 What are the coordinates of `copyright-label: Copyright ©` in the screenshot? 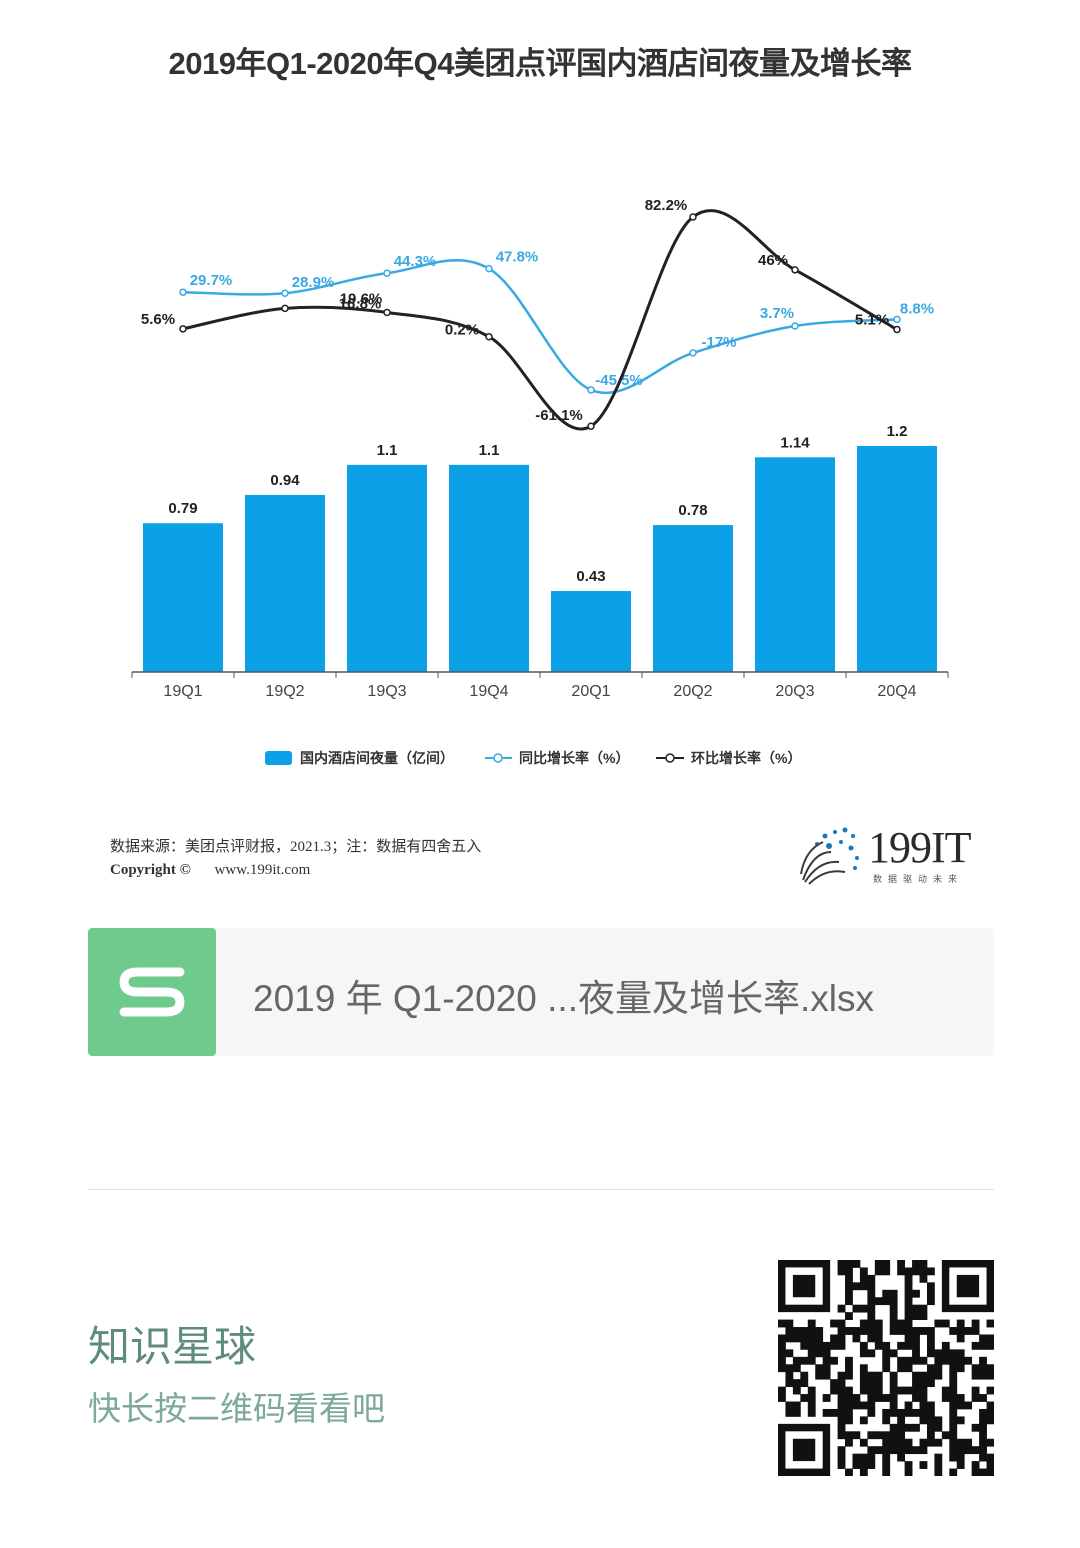 It's located at (150, 870).